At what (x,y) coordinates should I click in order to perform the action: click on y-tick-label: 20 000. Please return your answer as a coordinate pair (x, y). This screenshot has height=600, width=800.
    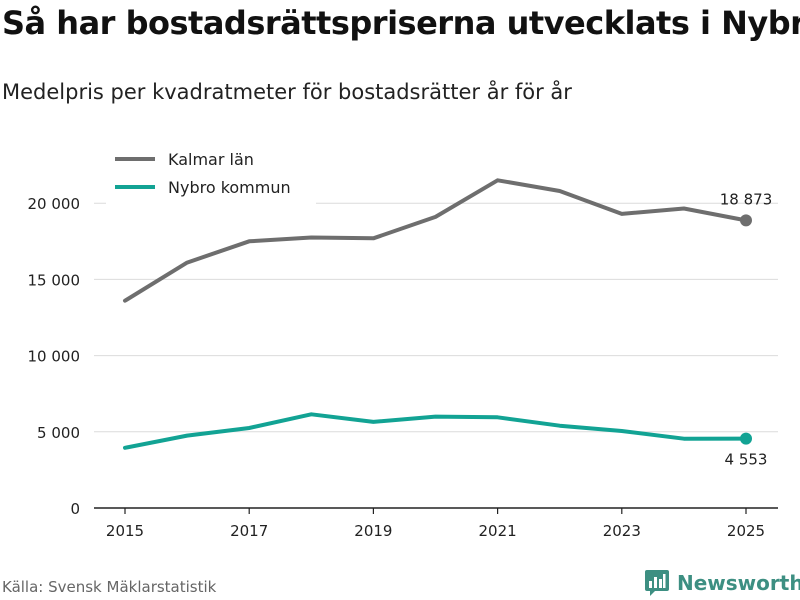
    Looking at the image, I should click on (54, 204).